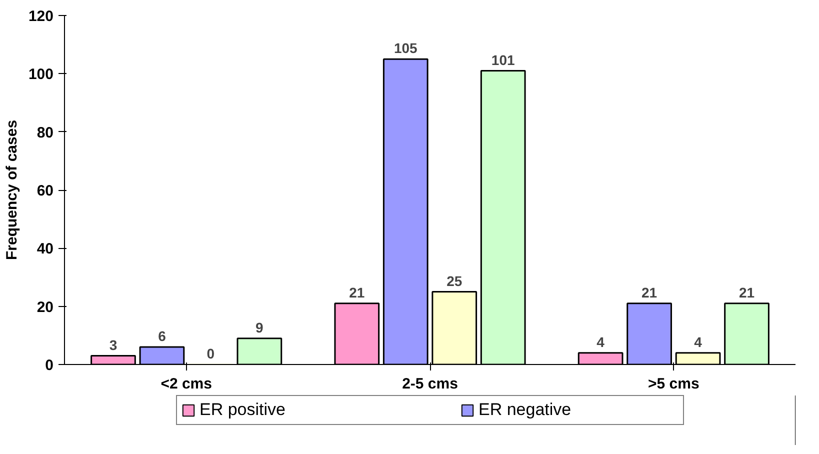 This screenshot has height=454, width=819. What do you see at coordinates (186, 384) in the screenshot?
I see `x-tick-label: <2 cms` at bounding box center [186, 384].